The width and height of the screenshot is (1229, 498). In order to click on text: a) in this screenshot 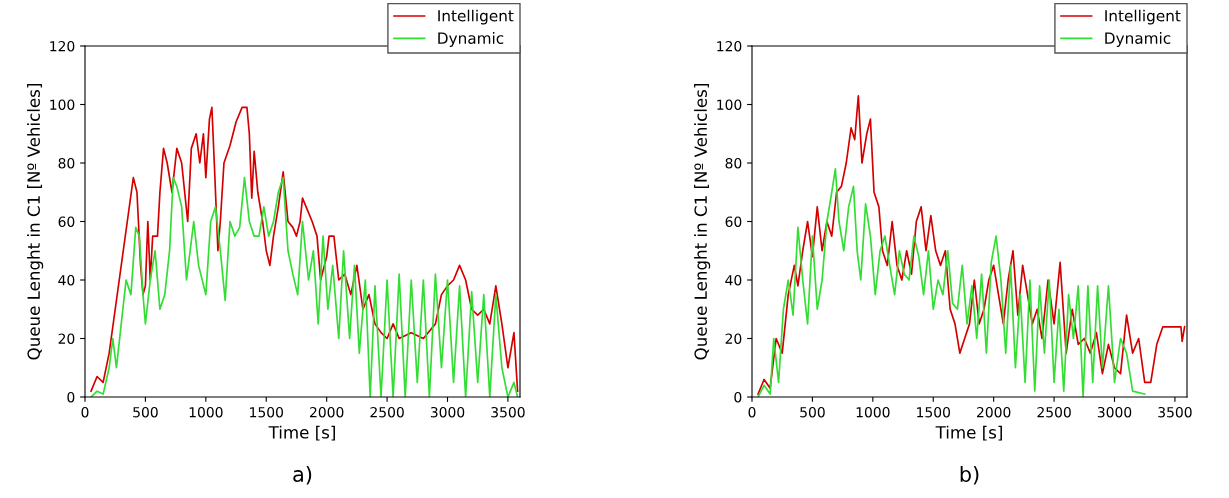, I will do `click(302, 475)`.